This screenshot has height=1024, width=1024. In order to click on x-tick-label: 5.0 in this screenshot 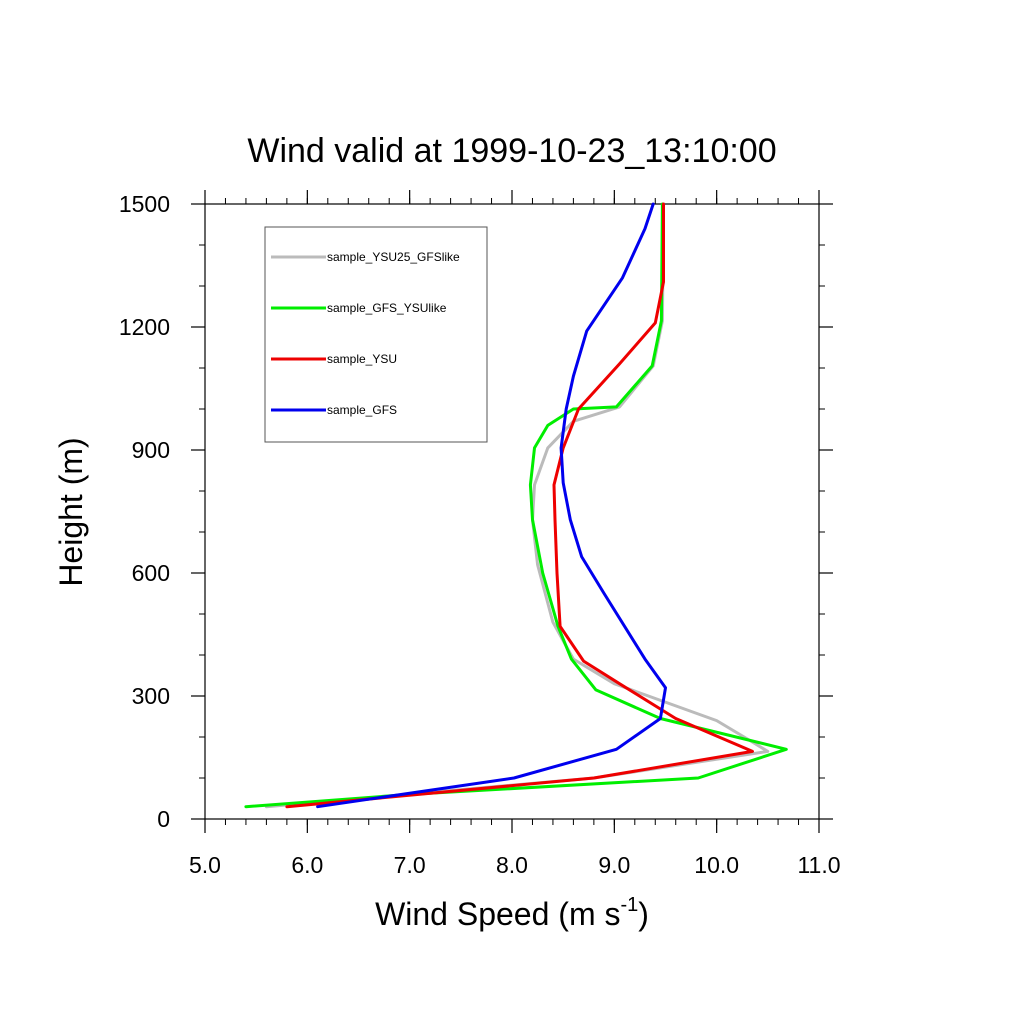, I will do `click(205, 865)`.